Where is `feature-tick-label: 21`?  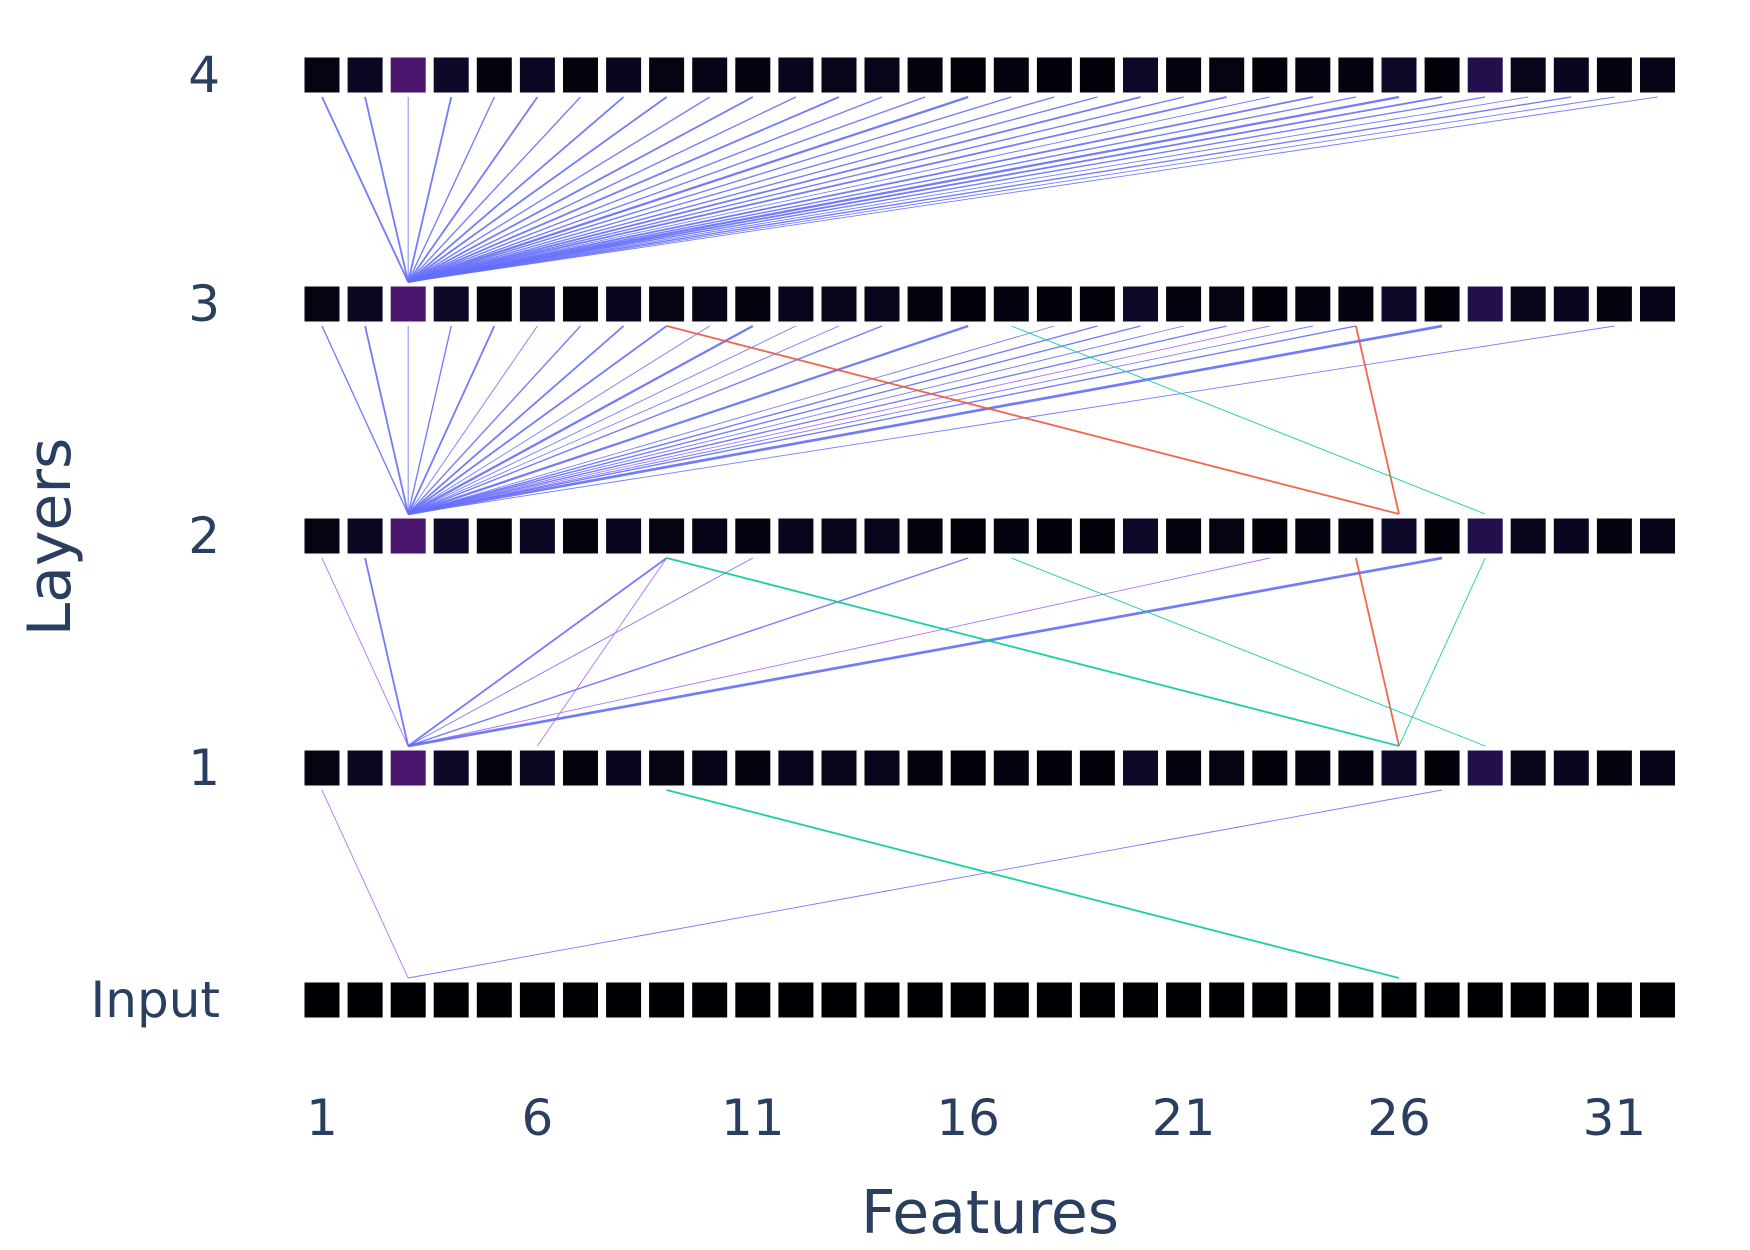
feature-tick-label: 21 is located at coordinates (1184, 1118).